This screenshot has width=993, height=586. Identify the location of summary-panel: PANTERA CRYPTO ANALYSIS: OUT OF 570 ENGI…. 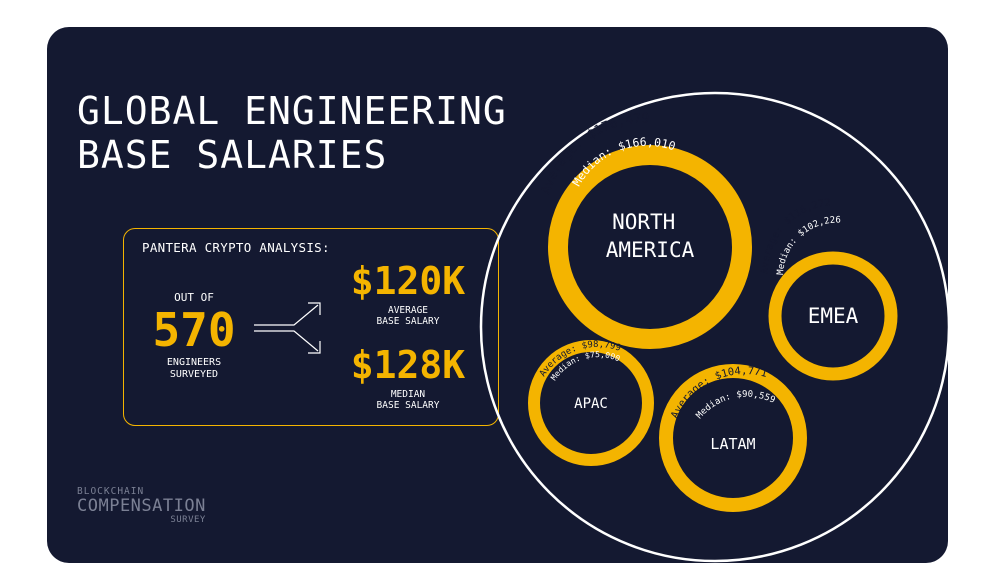
(311, 327).